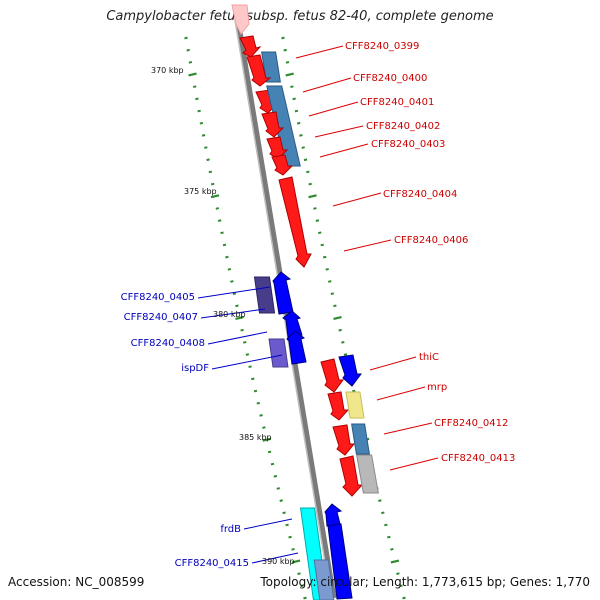 The height and width of the screenshot is (600, 600). What do you see at coordinates (212, 563) in the screenshot?
I see `label-CFF8240_0415: CFF8240_0415` at bounding box center [212, 563].